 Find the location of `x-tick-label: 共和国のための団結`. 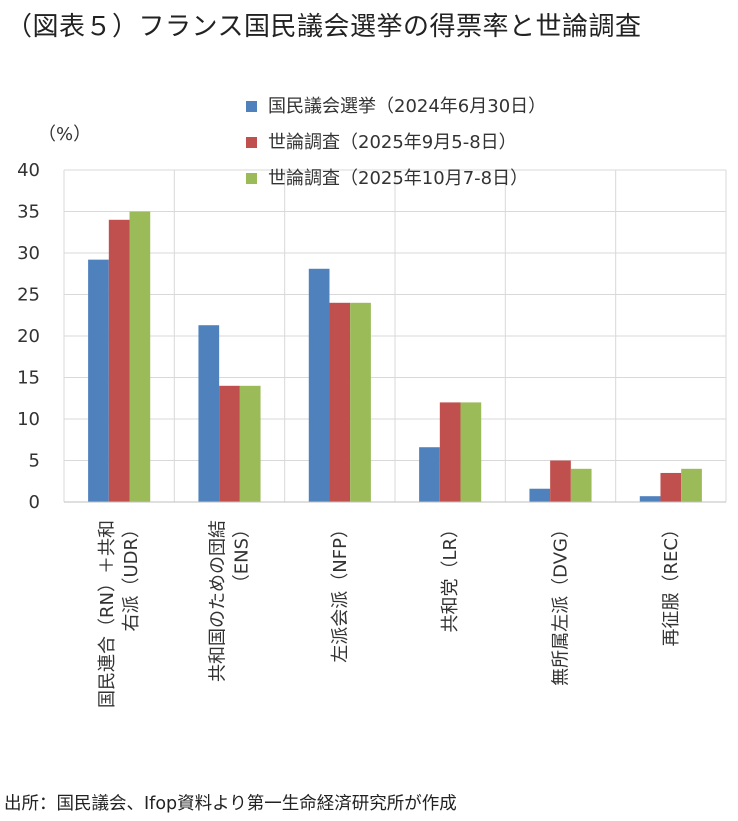

x-tick-label: 共和国のための団結 is located at coordinates (218, 601).